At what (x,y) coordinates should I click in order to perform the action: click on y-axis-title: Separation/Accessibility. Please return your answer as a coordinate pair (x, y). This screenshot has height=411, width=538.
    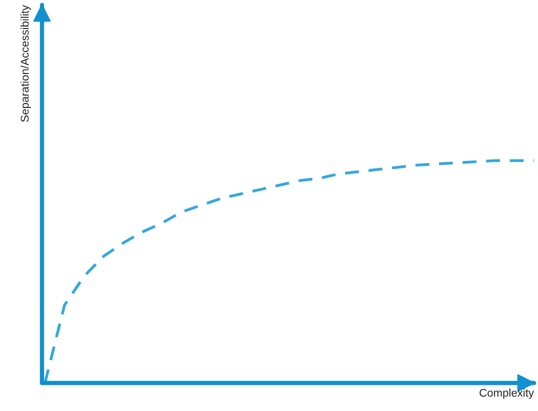
    Looking at the image, I should click on (25, 63).